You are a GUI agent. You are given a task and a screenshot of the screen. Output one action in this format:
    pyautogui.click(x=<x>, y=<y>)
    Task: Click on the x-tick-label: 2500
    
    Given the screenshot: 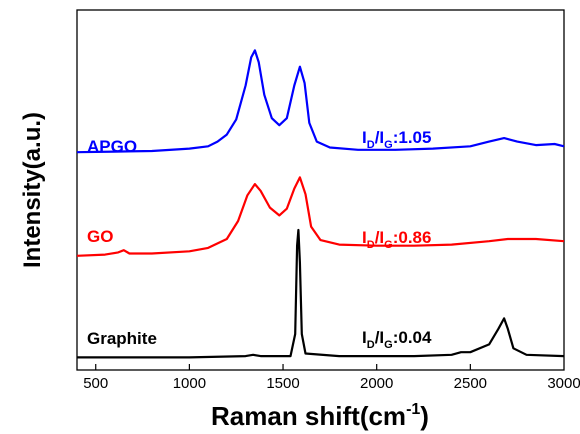 What is the action you would take?
    pyautogui.click(x=470, y=383)
    